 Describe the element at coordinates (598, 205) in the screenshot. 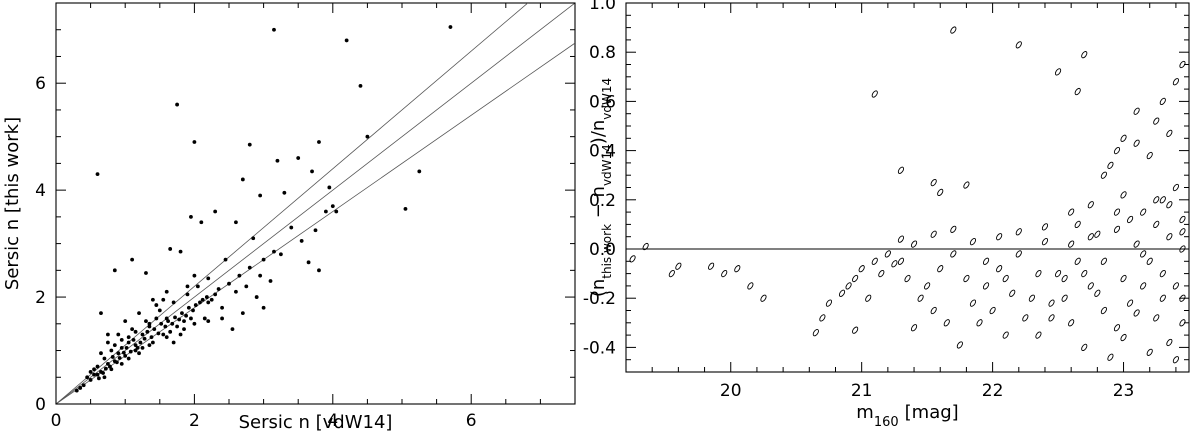

I see `y-axis-label-part: − n` at that location.